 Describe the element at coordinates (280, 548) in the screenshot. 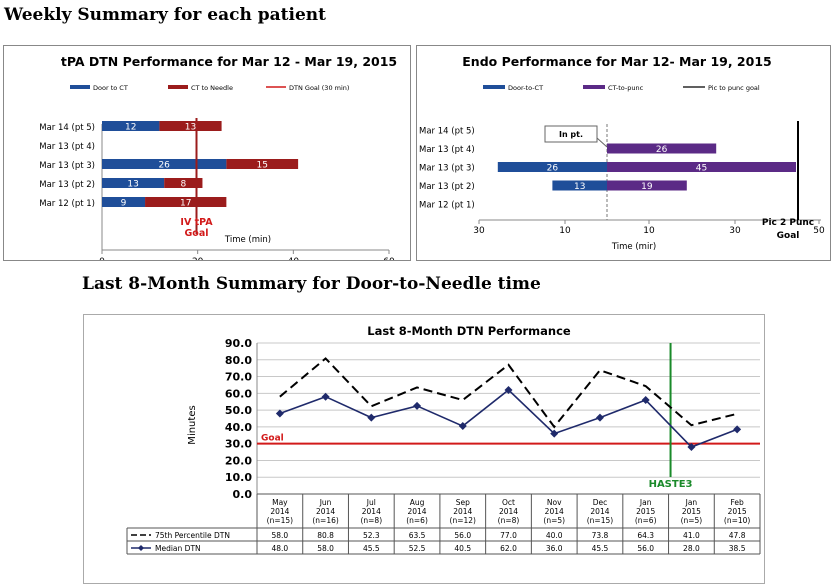

I see `data-label: 48.0` at that location.